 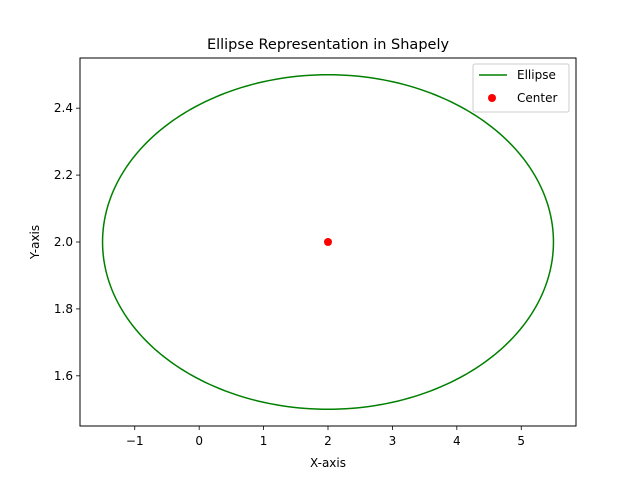 What do you see at coordinates (63, 309) in the screenshot?
I see `y-tick-label: 1.8` at bounding box center [63, 309].